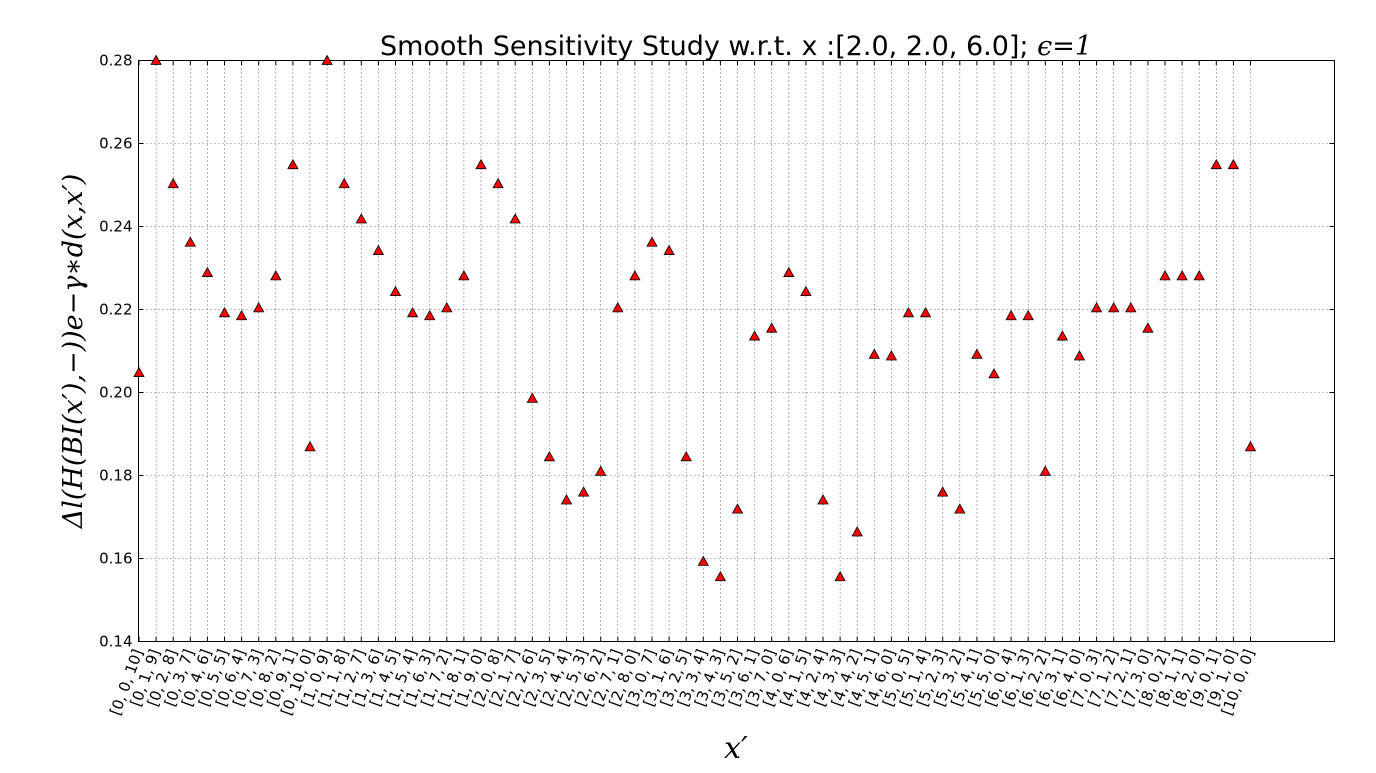 The image size is (1376, 773). Describe the element at coordinates (115, 310) in the screenshot. I see `y-tick-label: 0.22` at that location.